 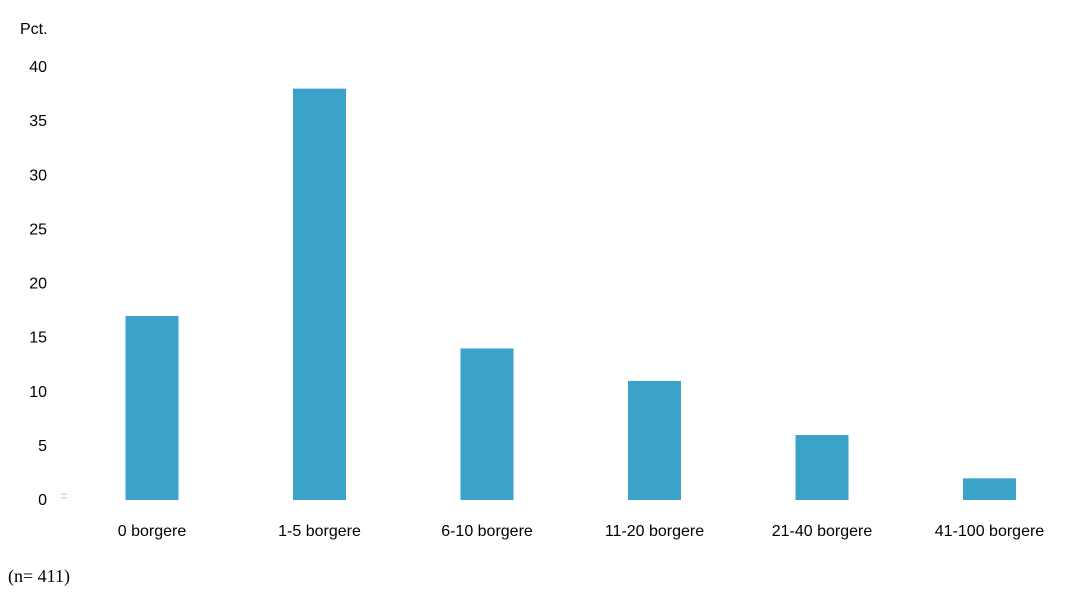 I want to click on x-tick-label: 21-40 borgere, so click(x=822, y=531).